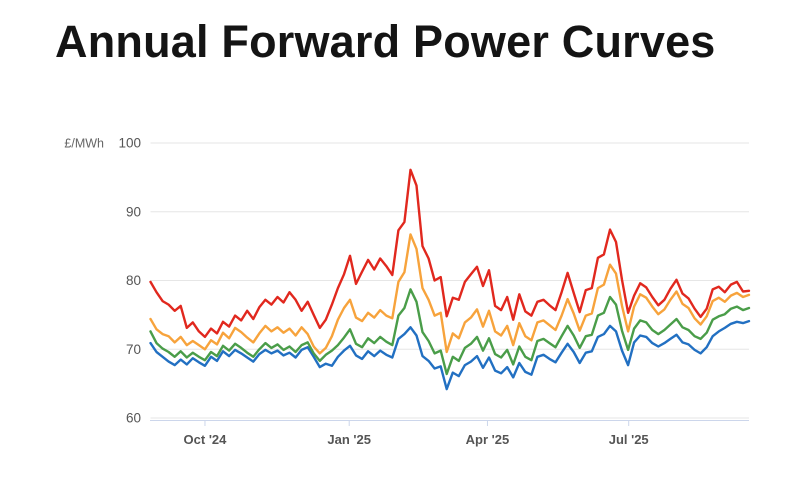 Image resolution: width=800 pixels, height=500 pixels. Describe the element at coordinates (133, 280) in the screenshot. I see `y-tick-label-80: 80` at that location.